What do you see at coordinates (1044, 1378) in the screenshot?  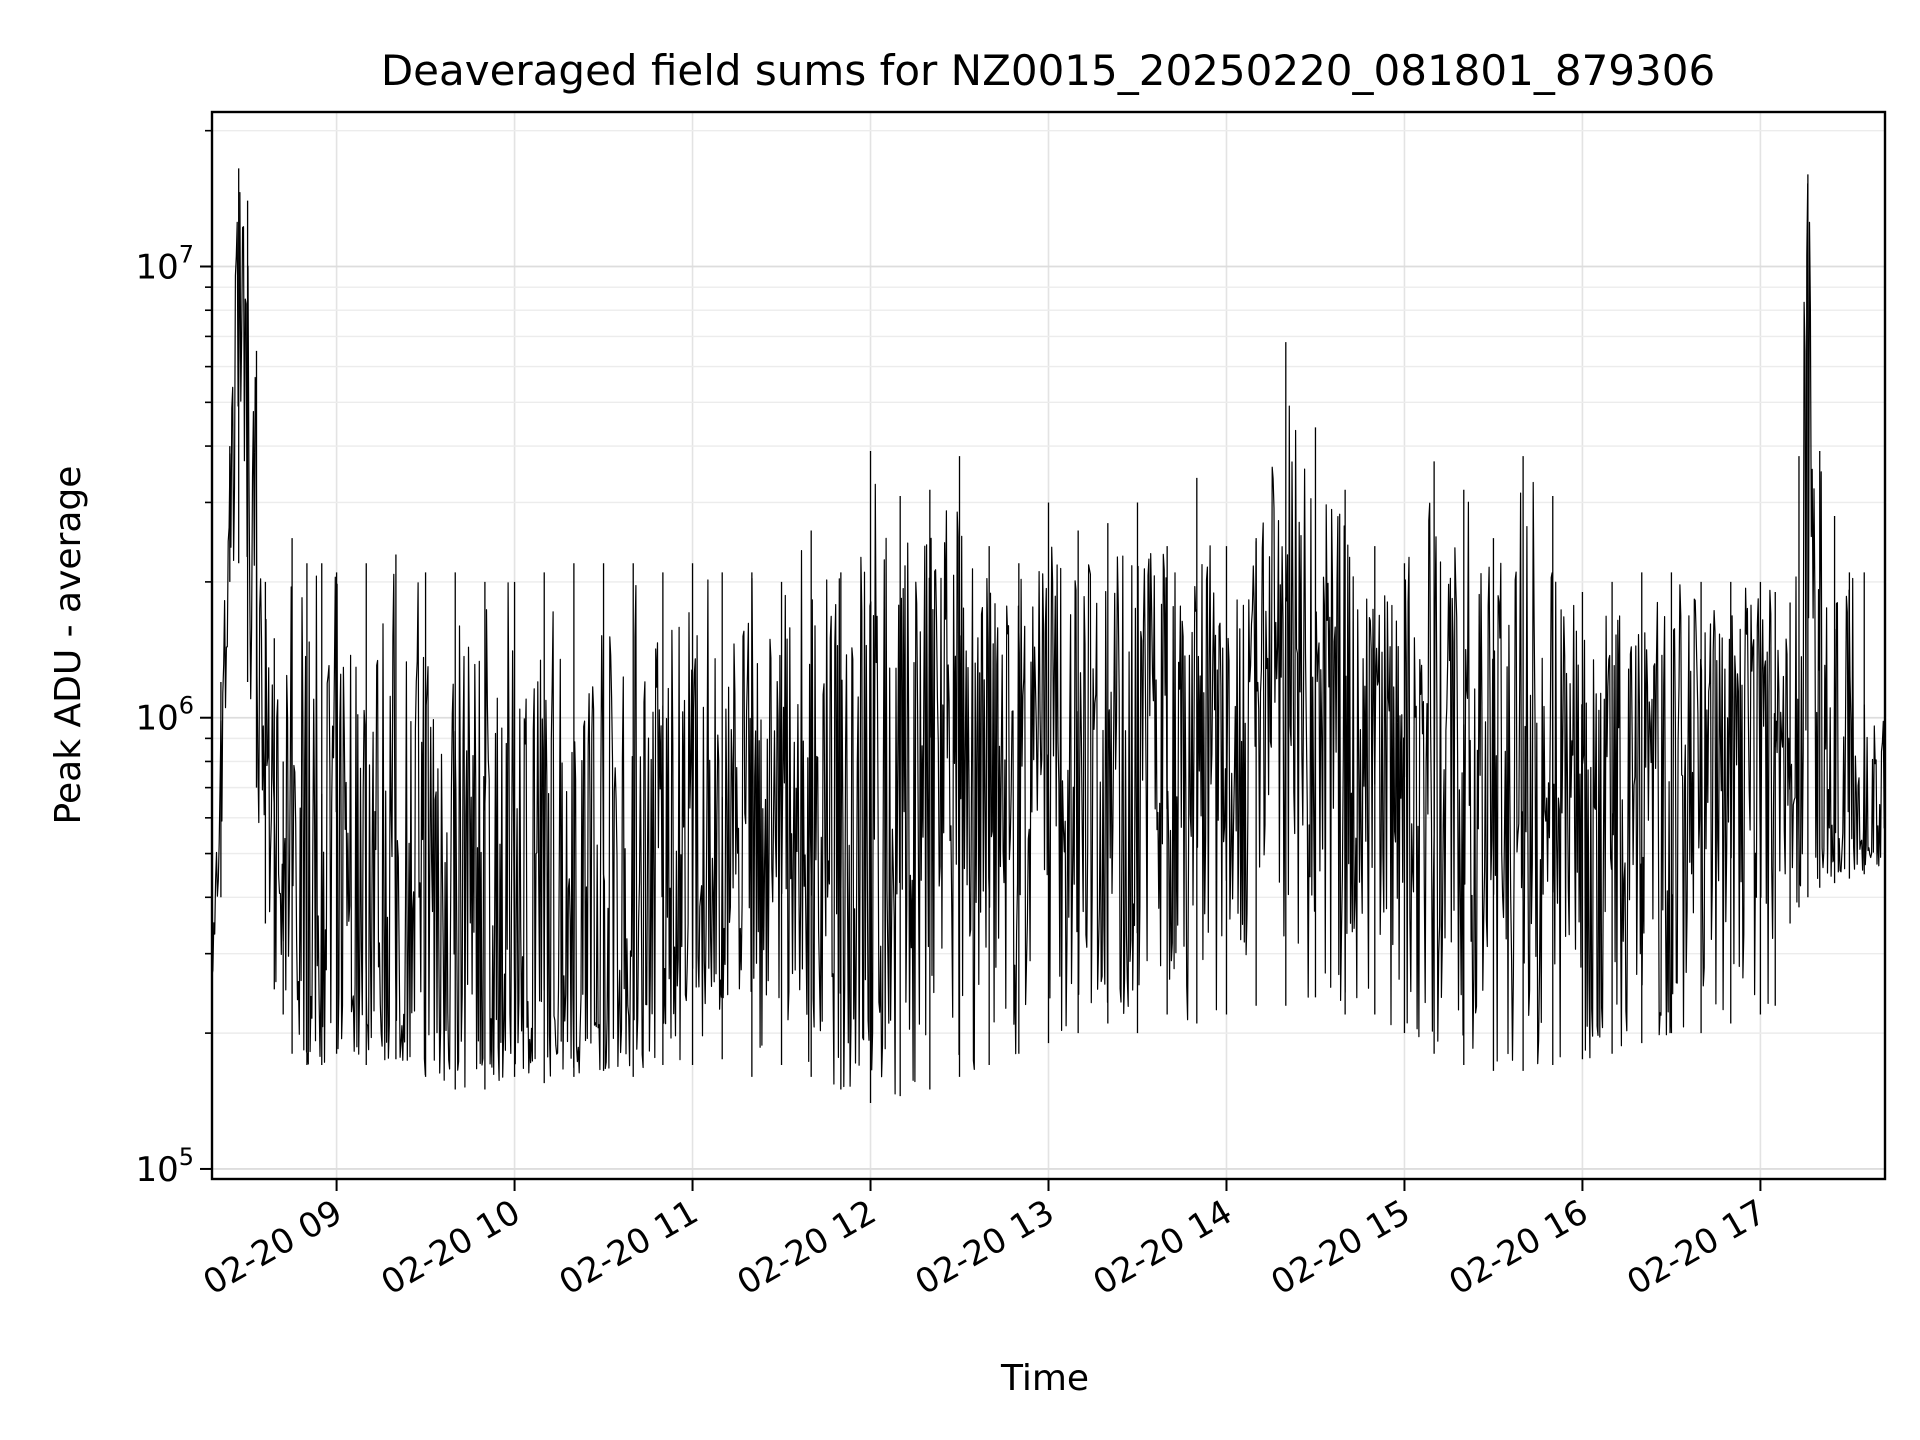 I see `x-axis-label: Time` at bounding box center [1044, 1378].